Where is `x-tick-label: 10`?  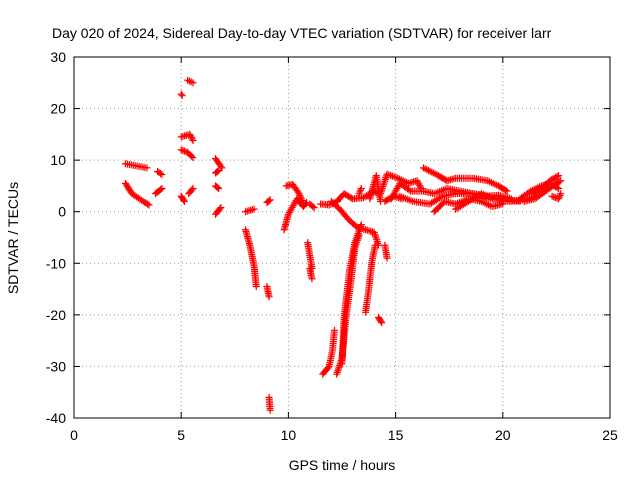
x-tick-label: 10 is located at coordinates (289, 435).